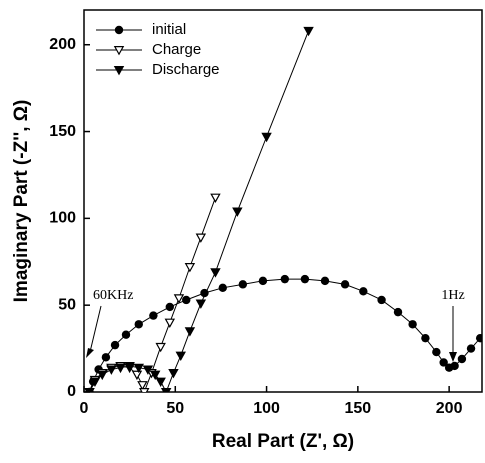  Describe the element at coordinates (358, 408) in the screenshot. I see `x-tick-label: 150` at that location.